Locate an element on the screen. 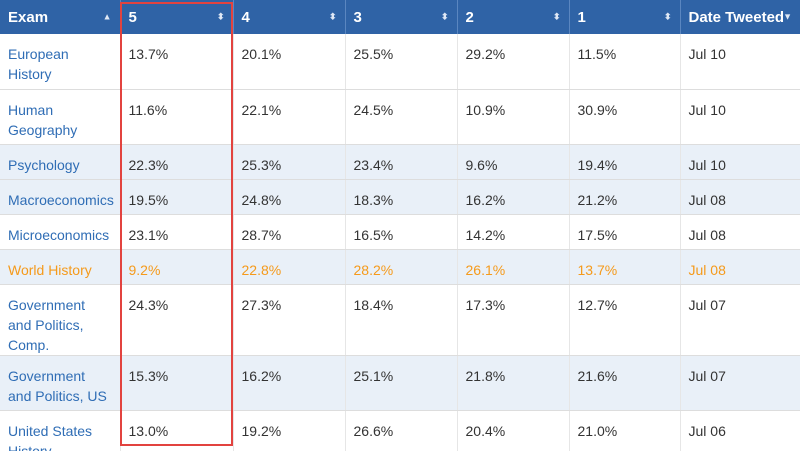 This screenshot has height=451, width=800. score-4-cell: 27.3% is located at coordinates (289, 320).